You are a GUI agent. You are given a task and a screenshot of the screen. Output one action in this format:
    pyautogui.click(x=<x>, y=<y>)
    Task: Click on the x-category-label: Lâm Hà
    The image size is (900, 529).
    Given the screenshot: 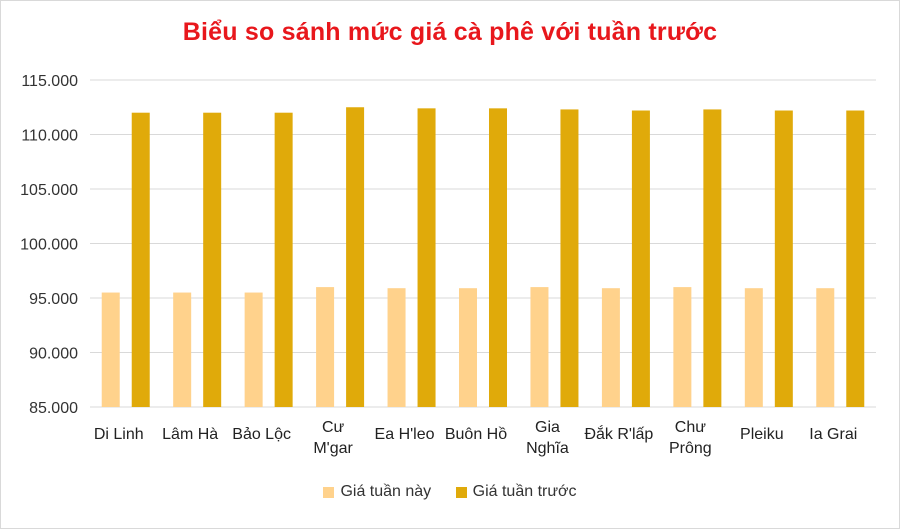 What is the action you would take?
    pyautogui.click(x=190, y=434)
    